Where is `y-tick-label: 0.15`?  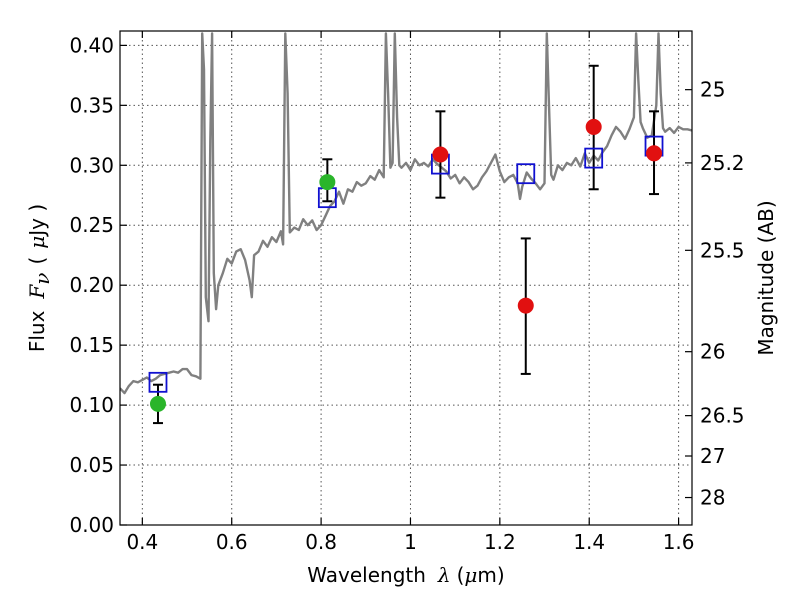
y-tick-label: 0.15 is located at coordinates (91, 345).